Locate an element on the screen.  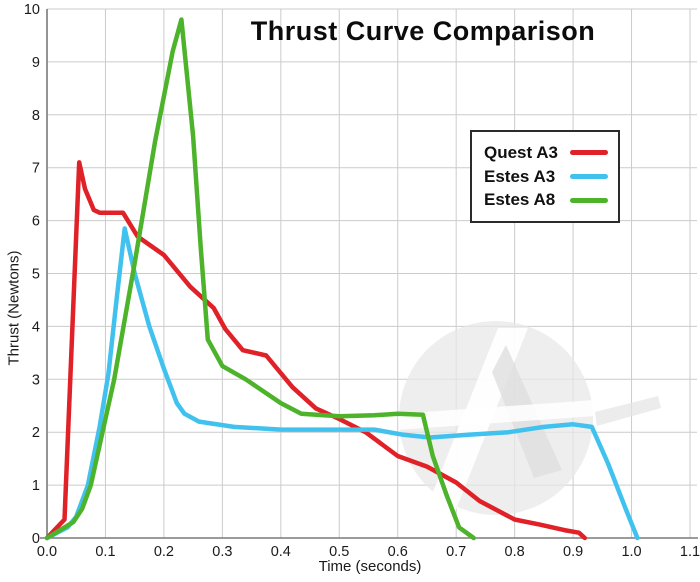
legend-row-quest-a3: Quest A3 is located at coordinates (546, 153).